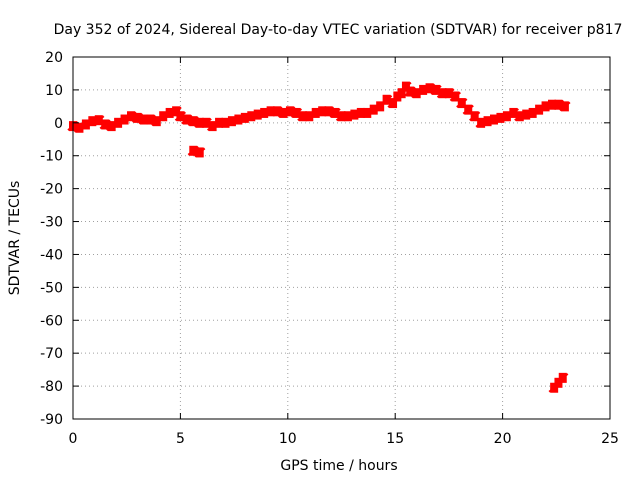  What do you see at coordinates (610, 439) in the screenshot?
I see `x-tick-label: 25` at bounding box center [610, 439].